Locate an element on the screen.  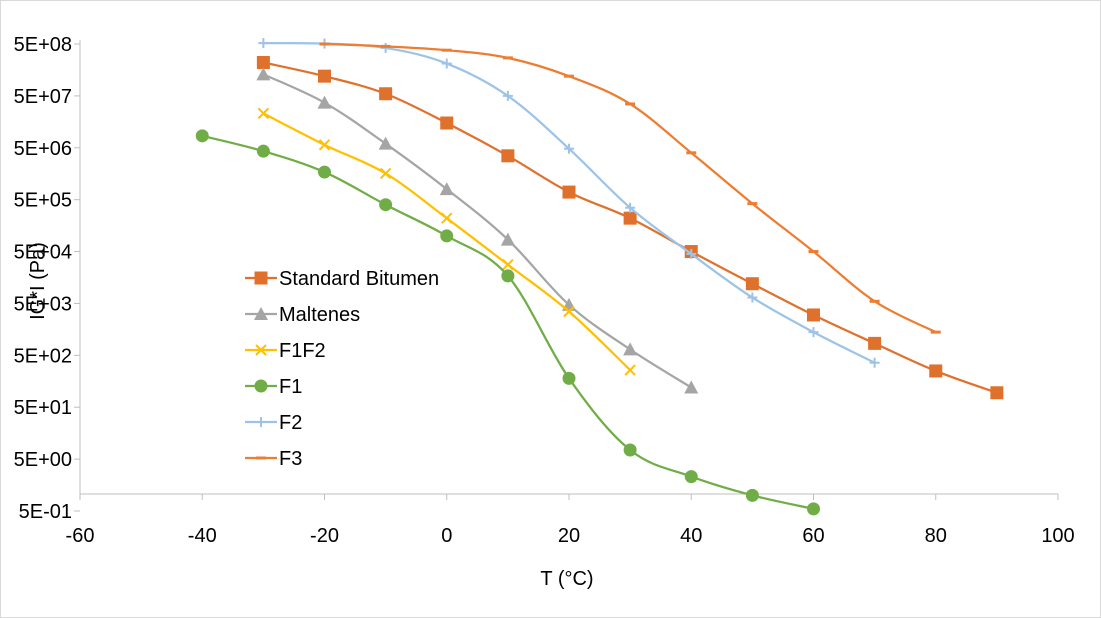
y-tick-label: 5E+02 is located at coordinates (43, 356).